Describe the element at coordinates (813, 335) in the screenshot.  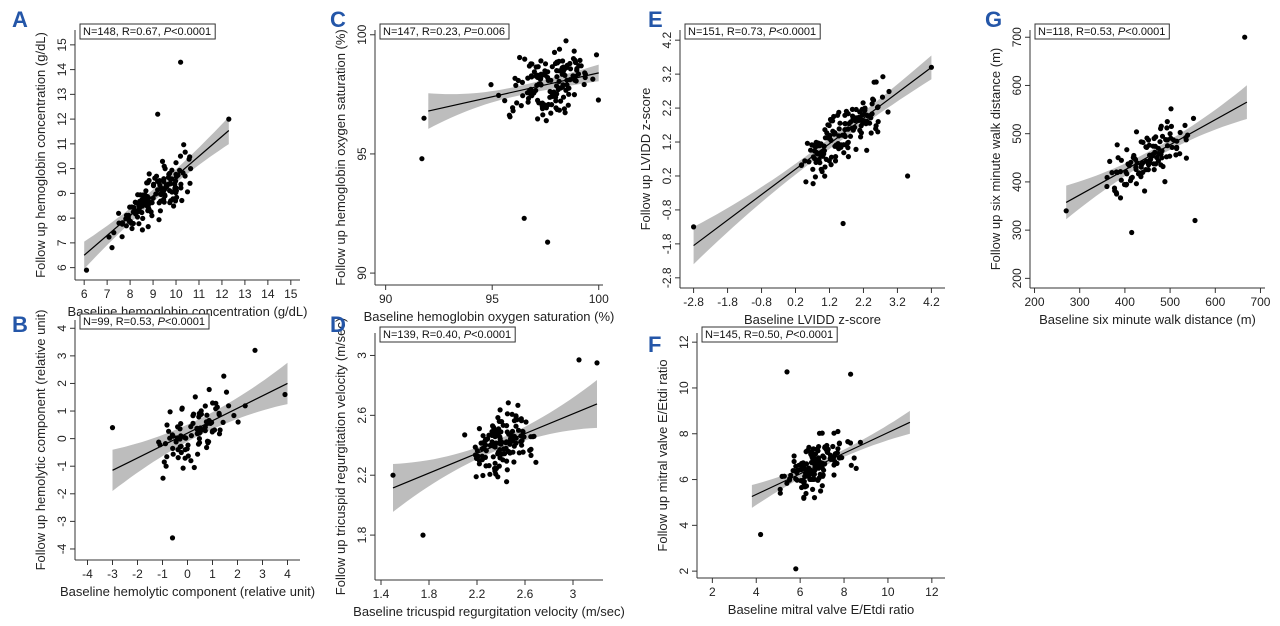
I see `stats-p-value: <0.0001` at that location.